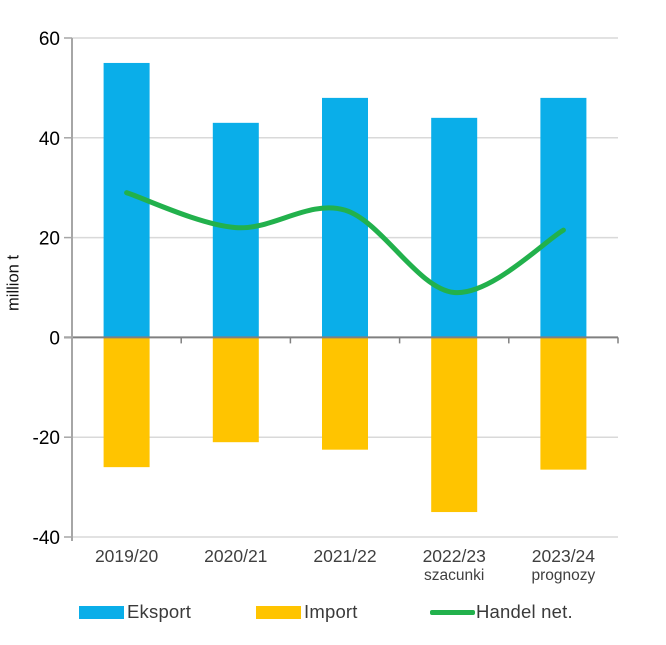 This screenshot has width=666, height=645. What do you see at coordinates (452, 612) in the screenshot?
I see `handel-net-swatch` at bounding box center [452, 612].